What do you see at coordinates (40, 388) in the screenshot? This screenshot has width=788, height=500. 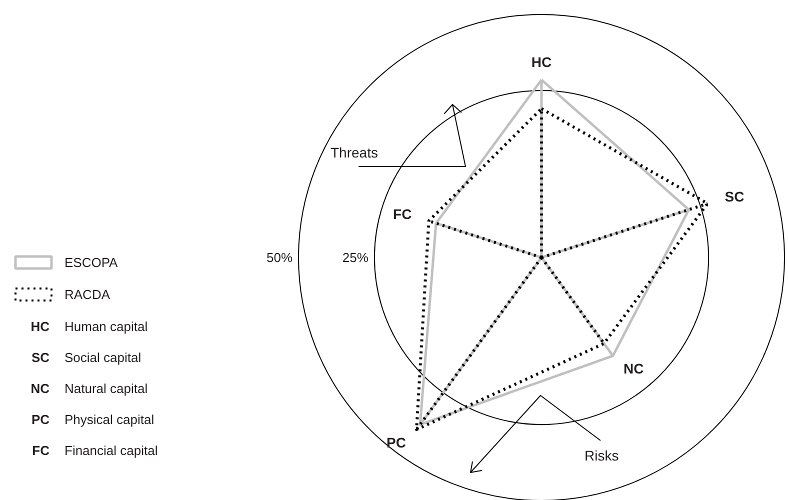 I see `category-label: NC` at bounding box center [40, 388].